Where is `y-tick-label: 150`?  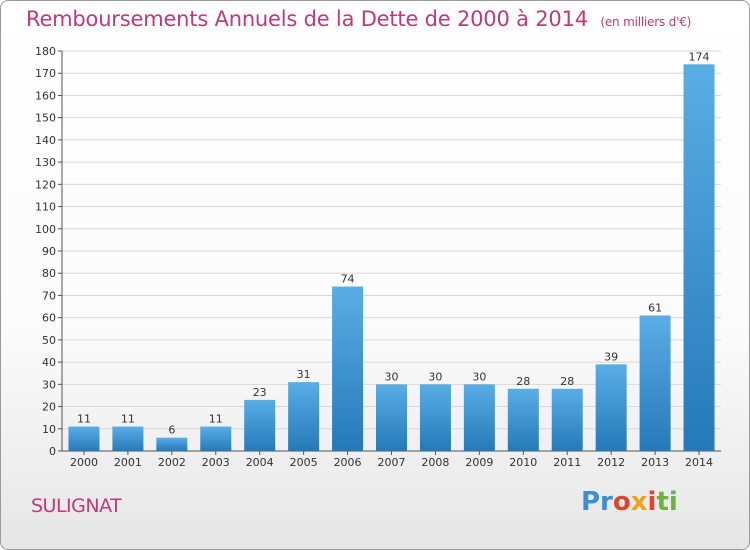 y-tick-label: 150 is located at coordinates (45, 118).